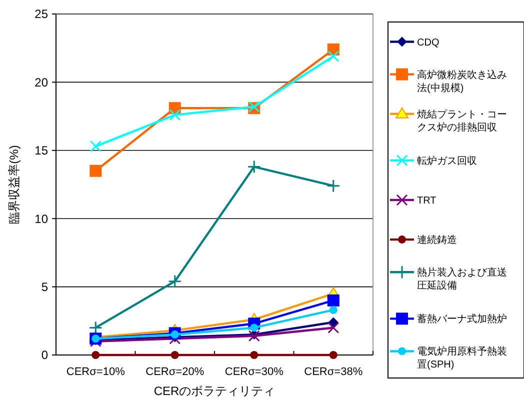 This screenshot has width=524, height=400. I want to click on y-tick-label: 20, so click(41, 82).